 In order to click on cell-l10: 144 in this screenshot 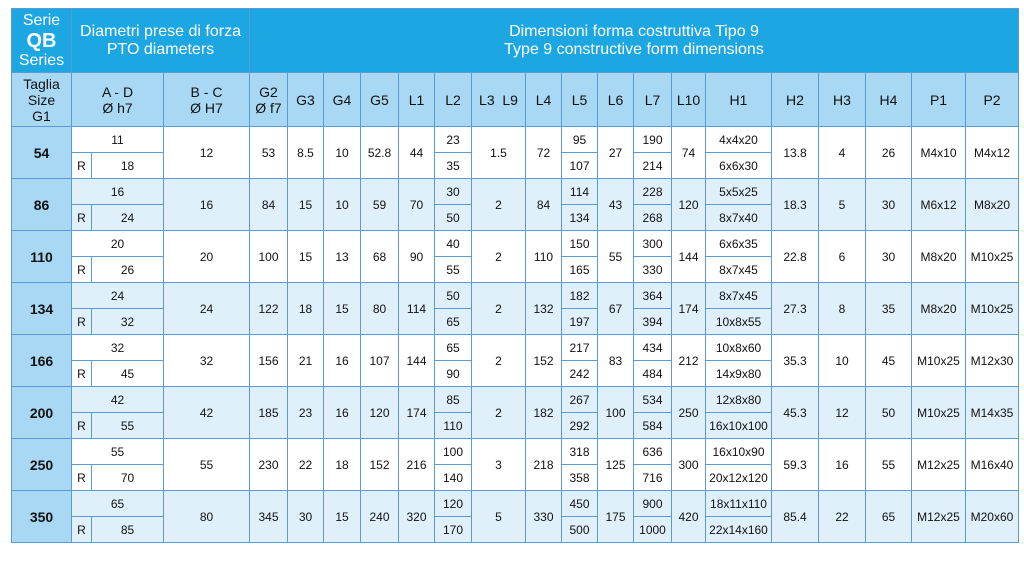, I will do `click(688, 256)`.